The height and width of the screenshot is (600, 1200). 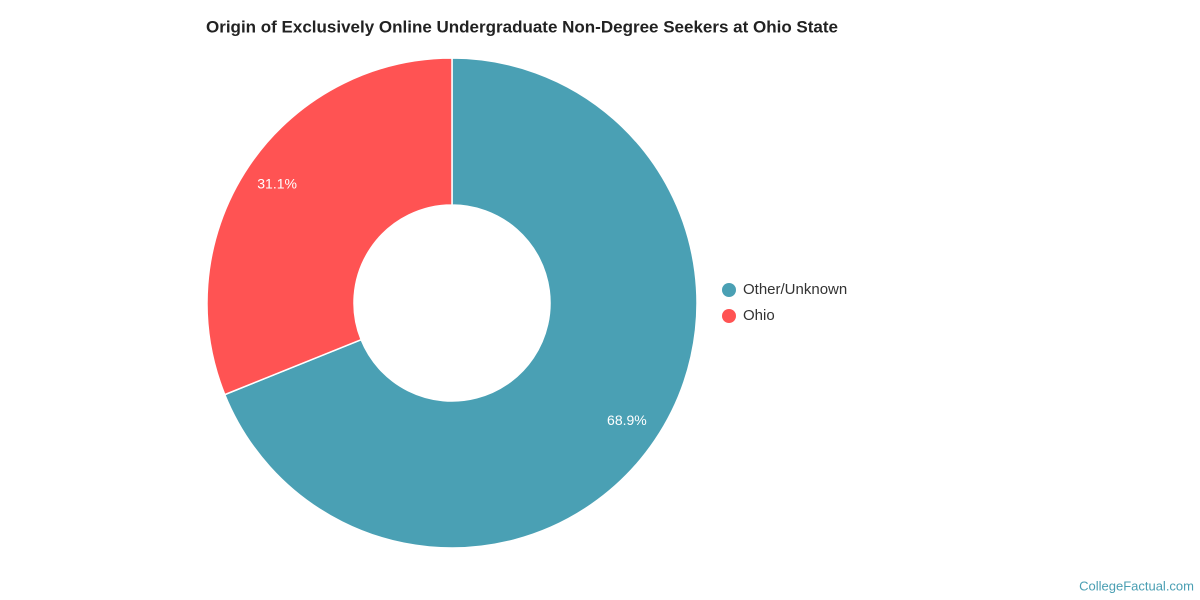 I want to click on value-label: 31.1%, so click(x=277, y=184).